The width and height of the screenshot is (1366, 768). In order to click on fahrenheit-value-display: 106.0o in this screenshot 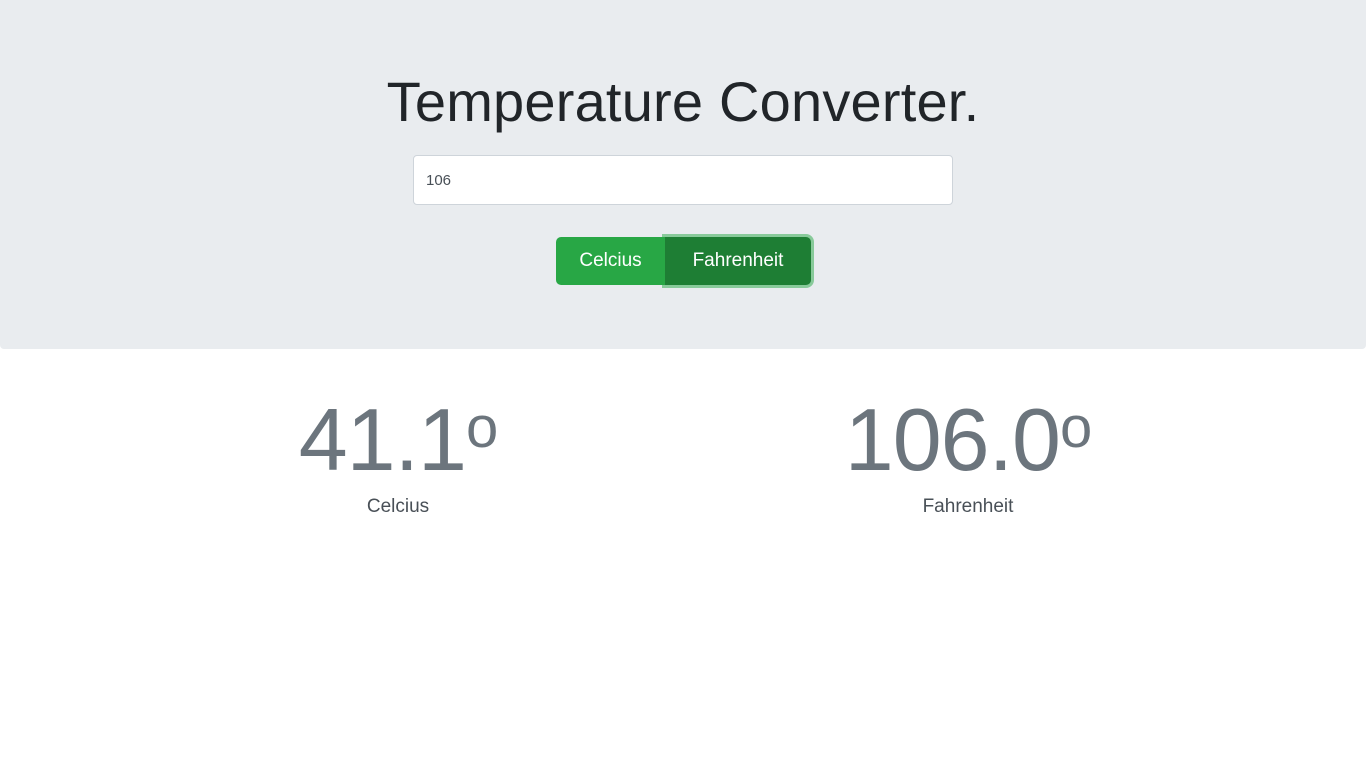, I will do `click(968, 440)`.